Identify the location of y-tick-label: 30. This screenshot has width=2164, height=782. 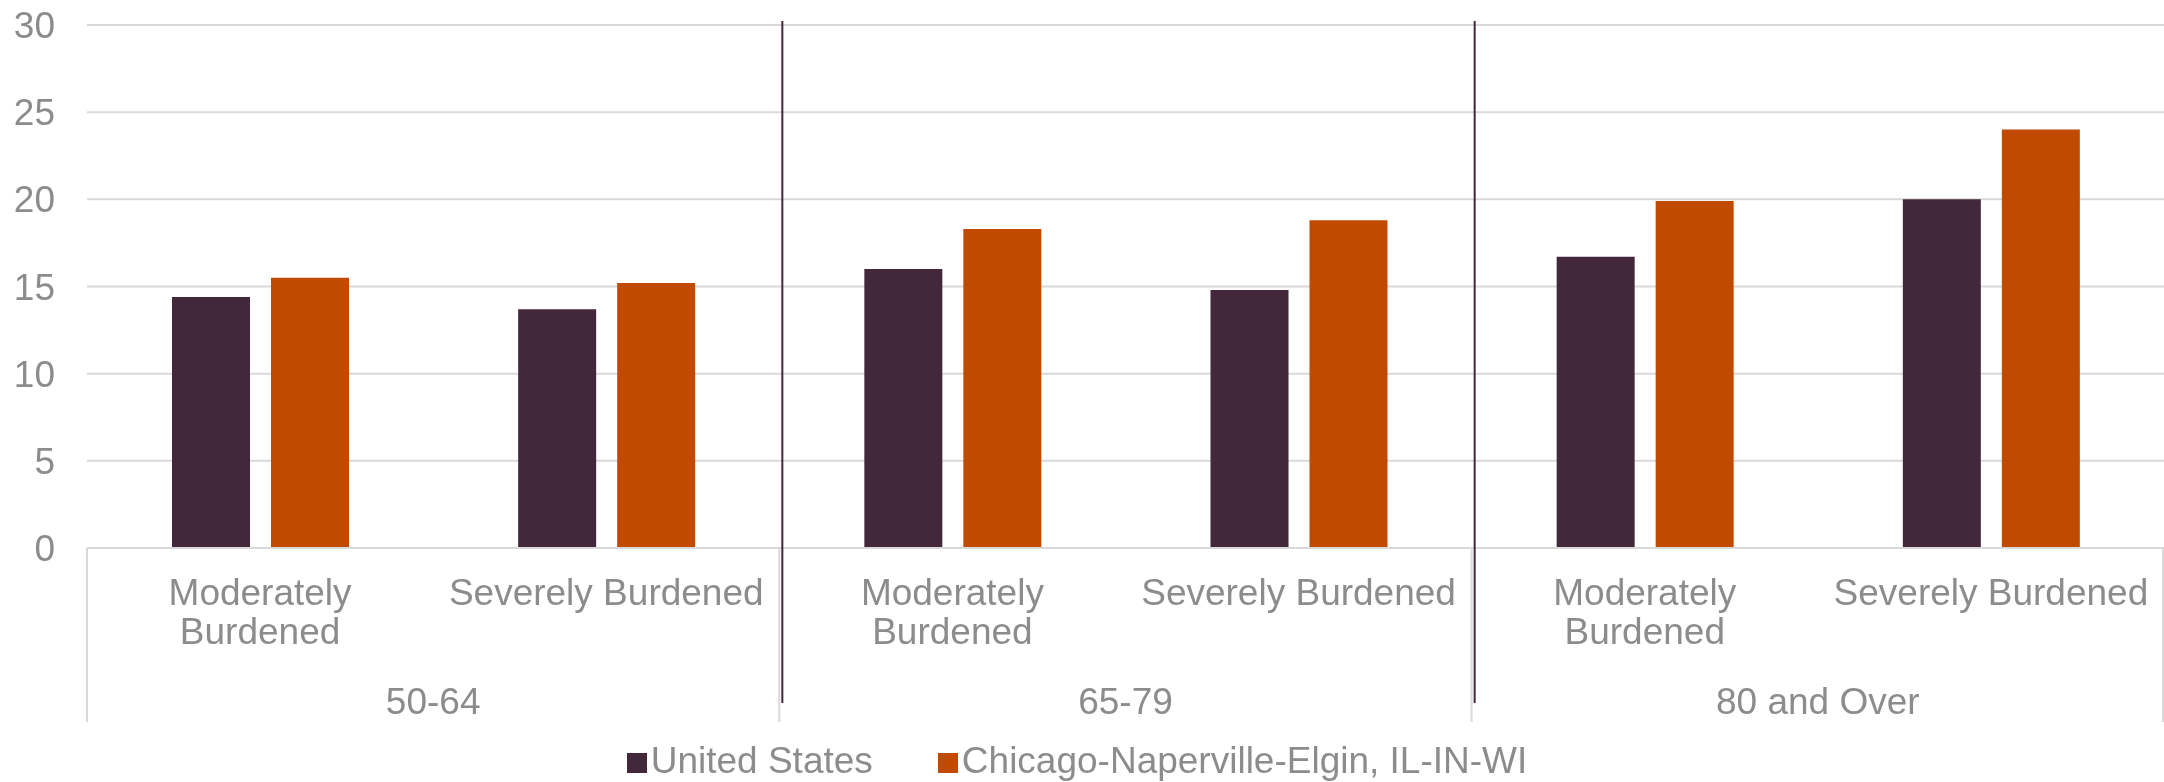
(34, 26).